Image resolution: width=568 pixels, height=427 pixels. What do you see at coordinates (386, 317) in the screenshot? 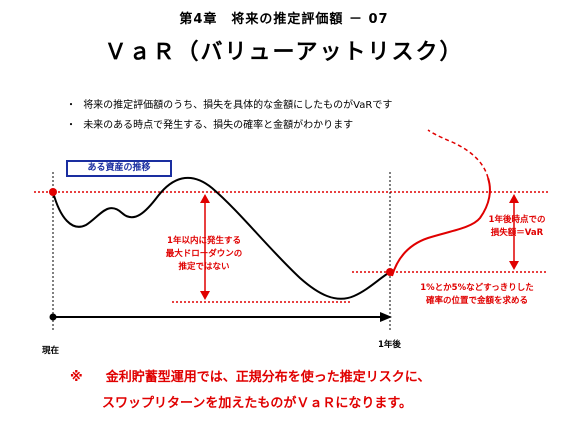
I see `time-axis-arrowhead` at bounding box center [386, 317].